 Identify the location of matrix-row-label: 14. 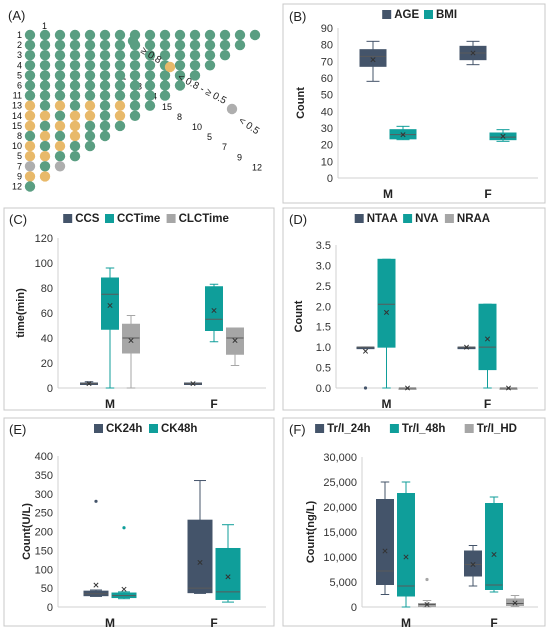
(17, 116).